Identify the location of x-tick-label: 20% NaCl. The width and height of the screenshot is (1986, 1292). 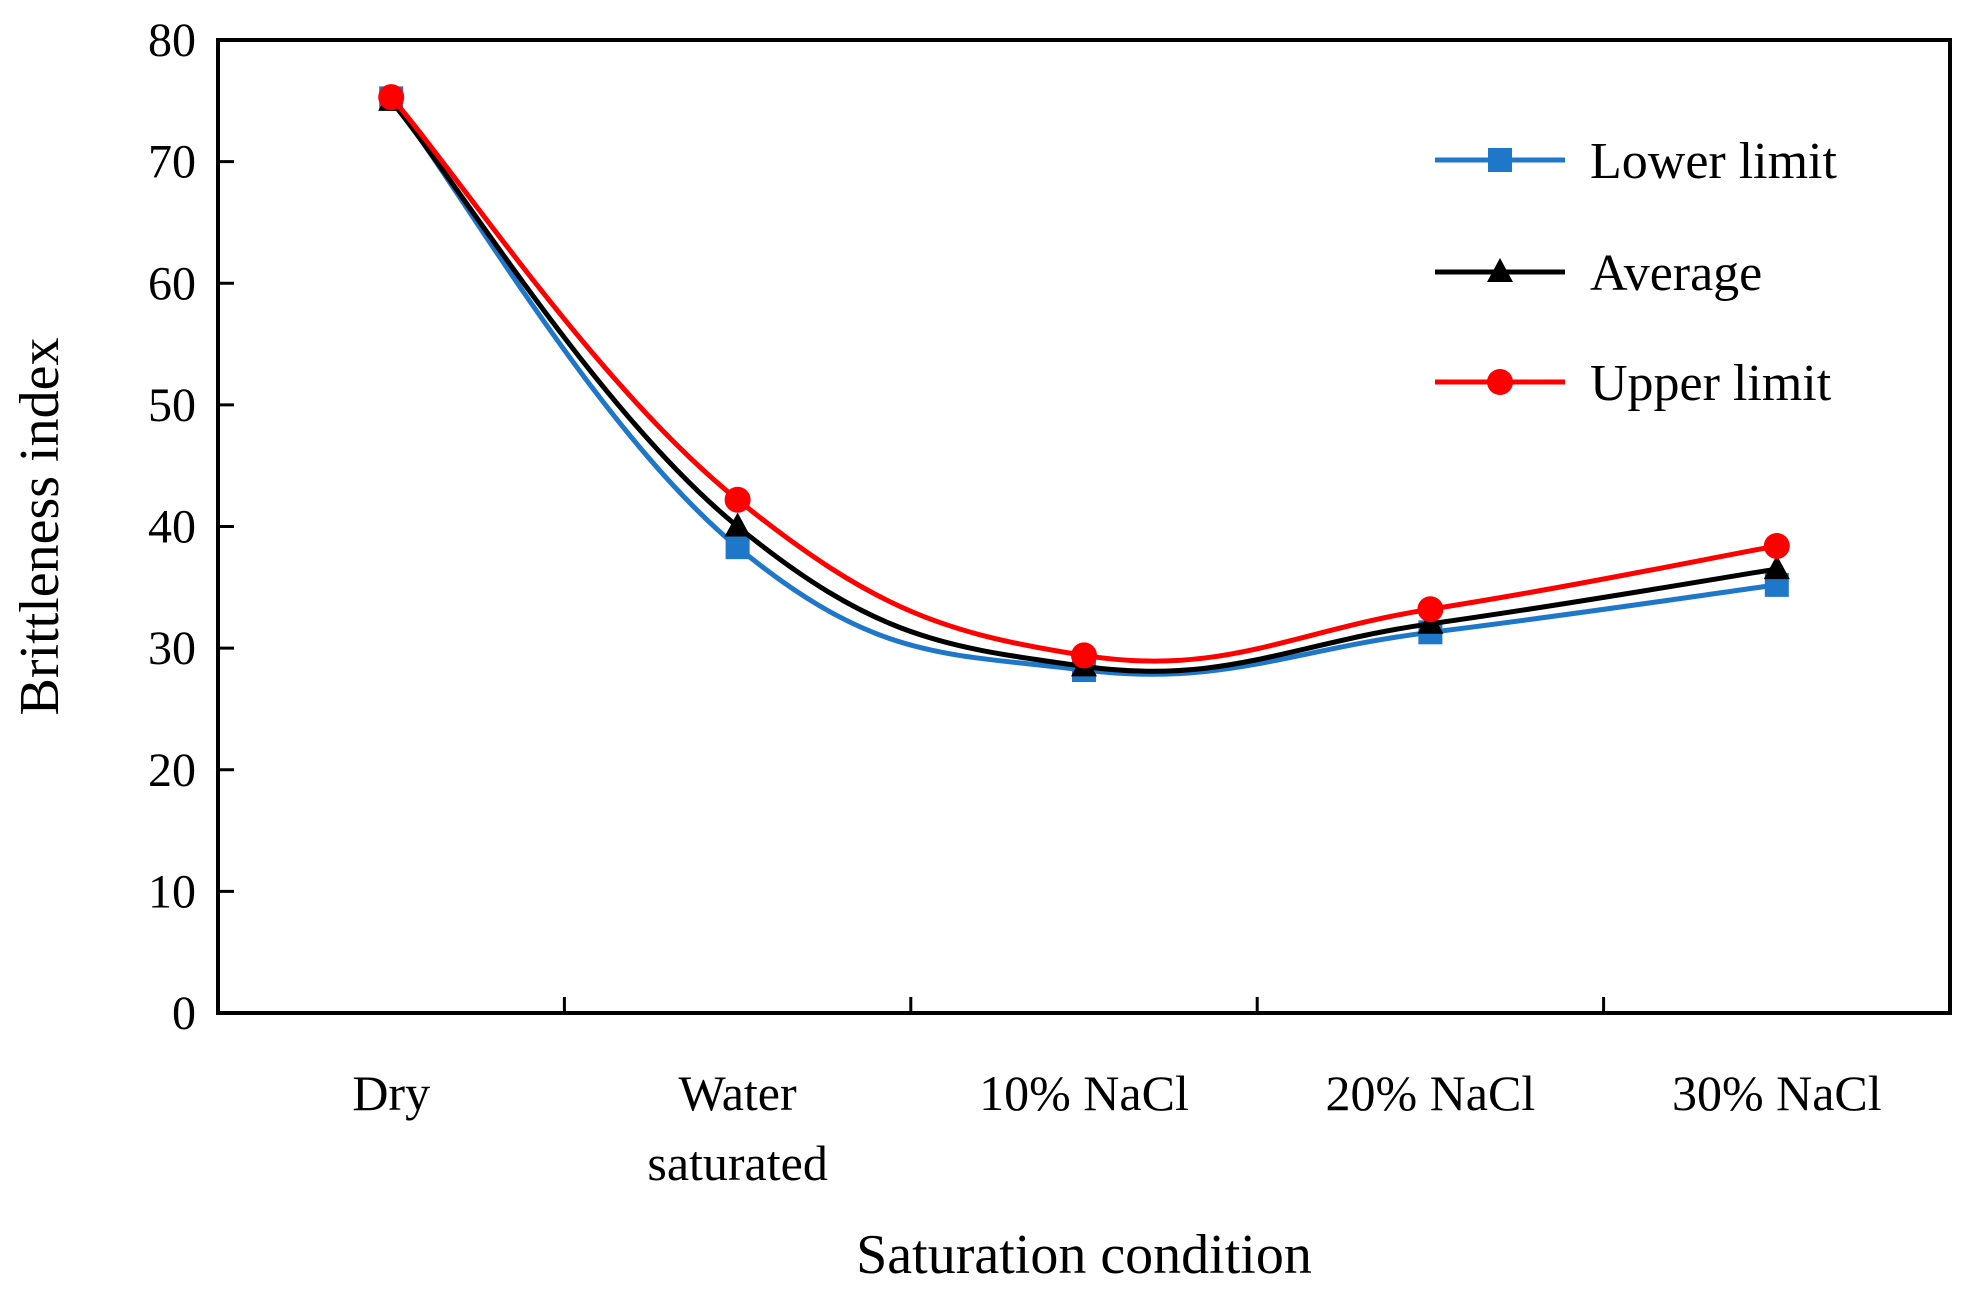
(1431, 1093).